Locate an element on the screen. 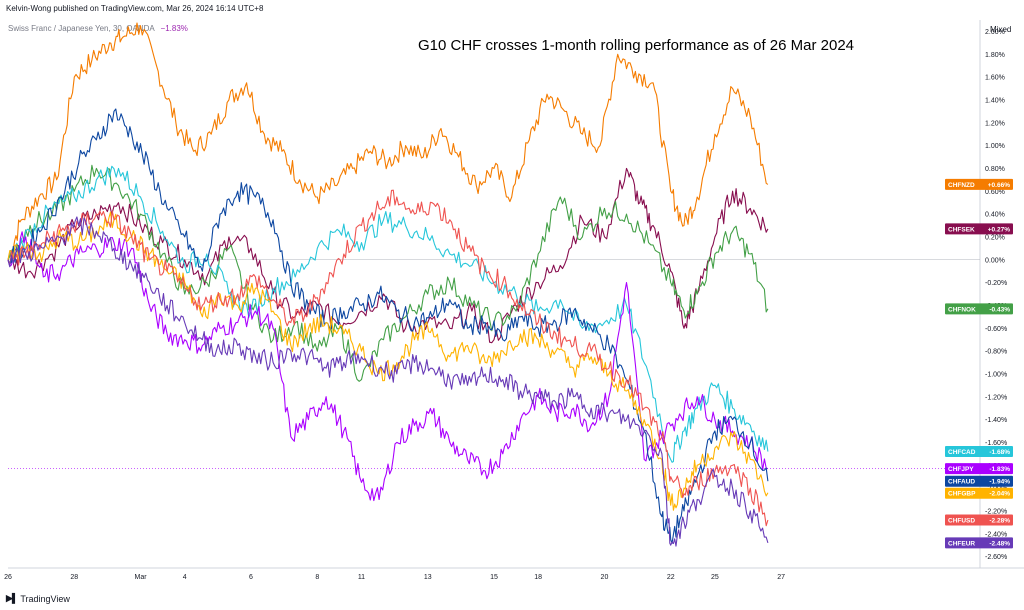 The image size is (1024, 610). series-label-chfnok: CHFNOK -0.43% is located at coordinates (979, 309).